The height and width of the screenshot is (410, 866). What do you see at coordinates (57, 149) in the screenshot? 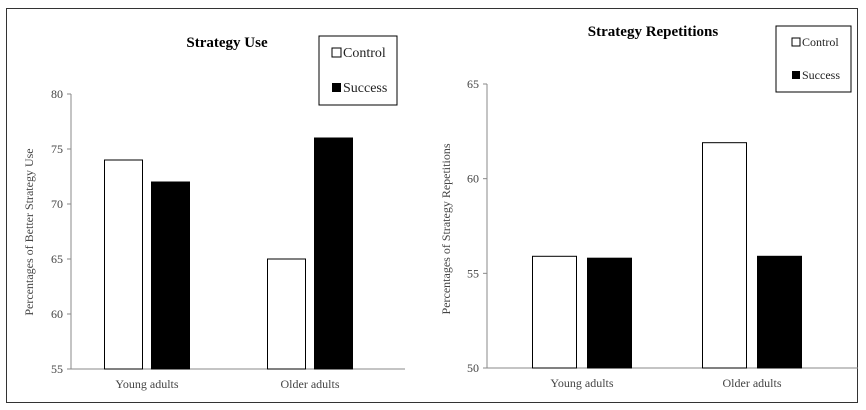
I see `y-tick-label: 75` at bounding box center [57, 149].